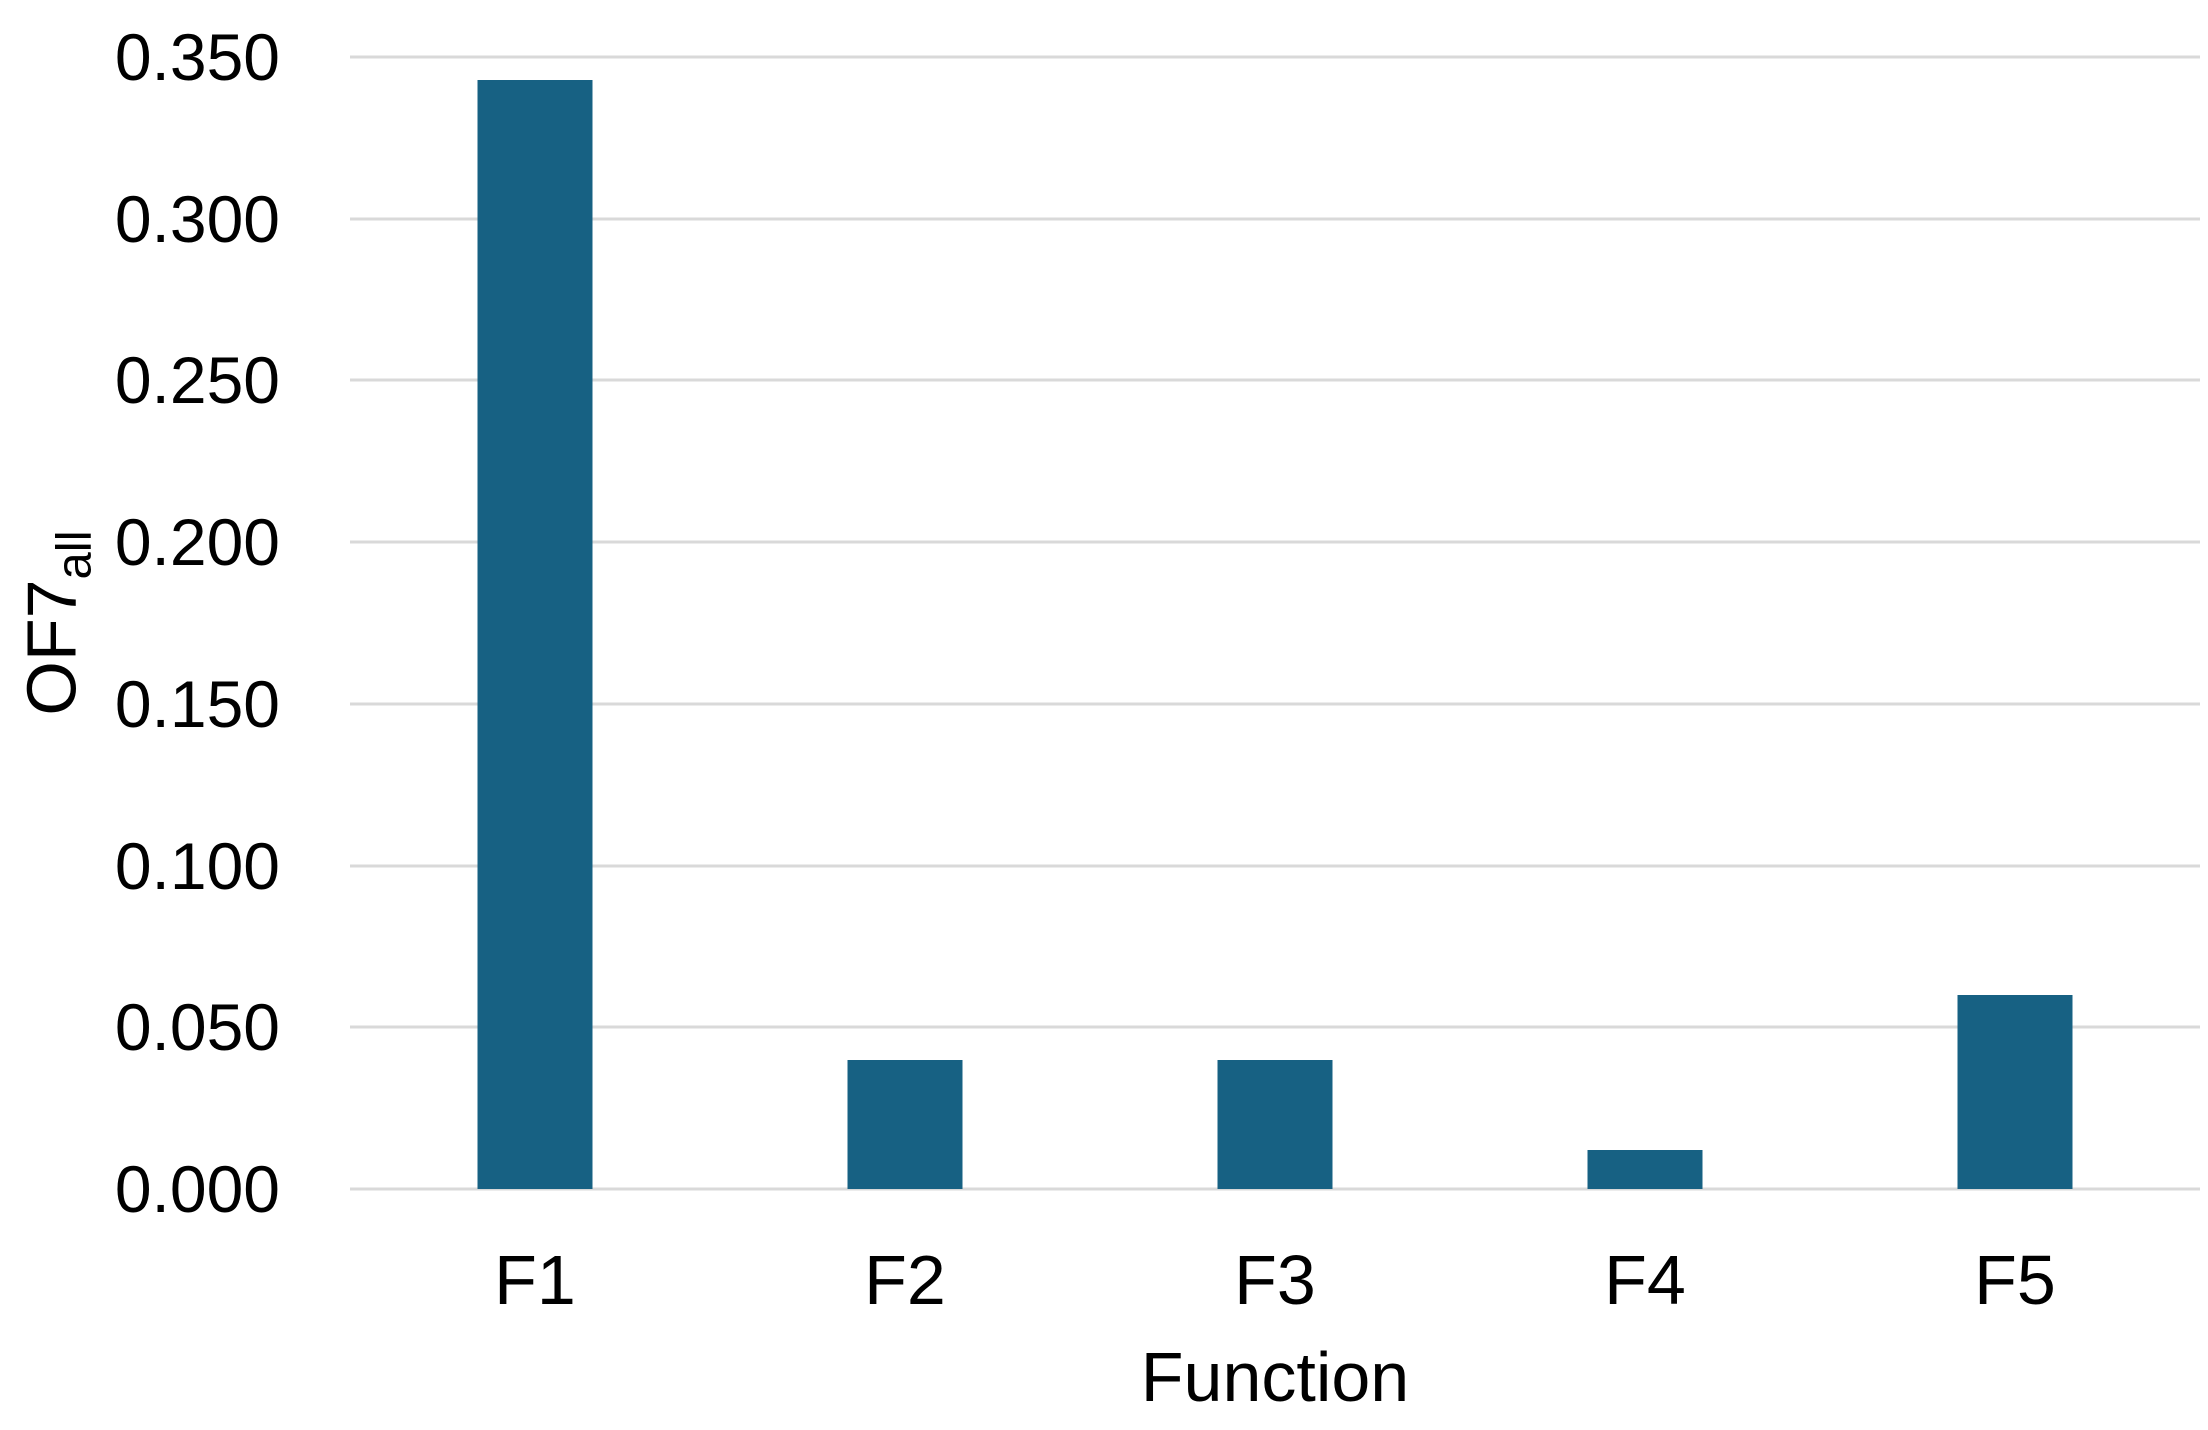  I want to click on x-tick-f4: F4, so click(1645, 1280).